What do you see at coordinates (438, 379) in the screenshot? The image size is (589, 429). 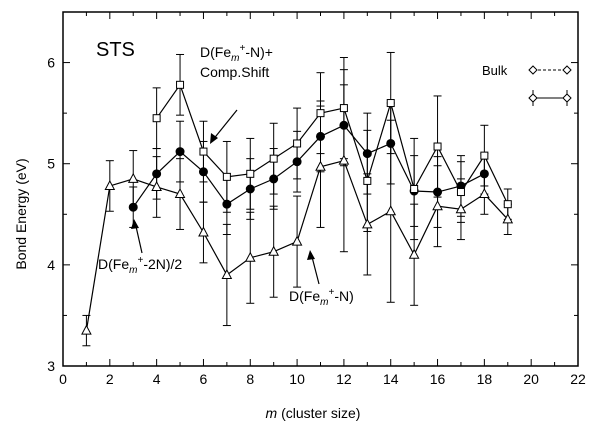 I see `x-tick-label: 16` at bounding box center [438, 379].